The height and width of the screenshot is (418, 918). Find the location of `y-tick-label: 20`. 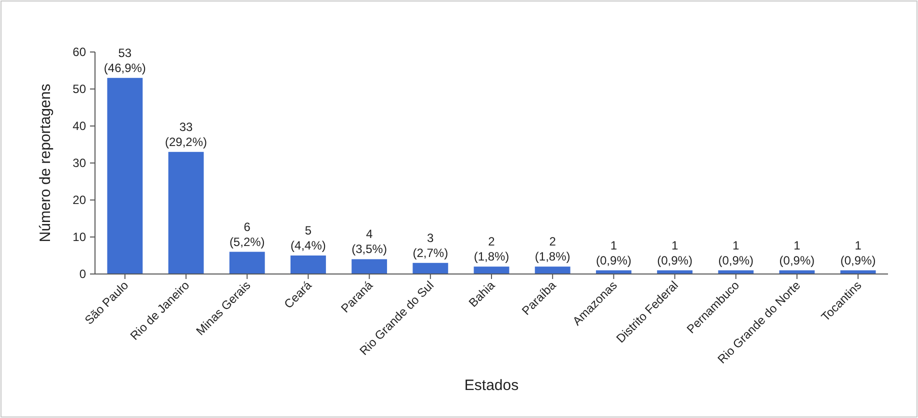

y-tick-label: 20 is located at coordinates (79, 200).